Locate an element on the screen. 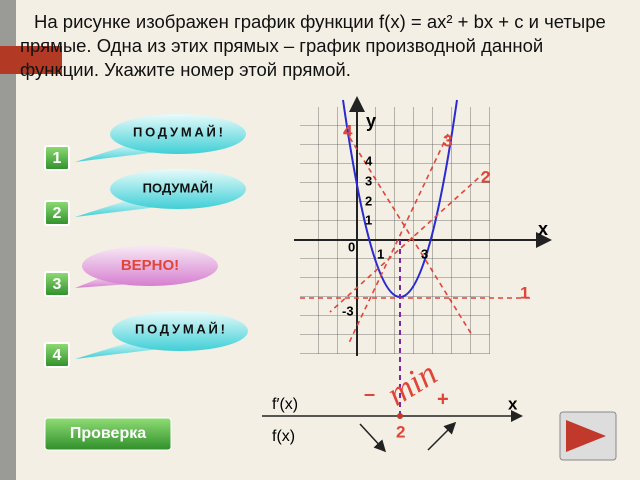 This screenshot has height=480, width=640. x-label: 3 is located at coordinates (424, 253).